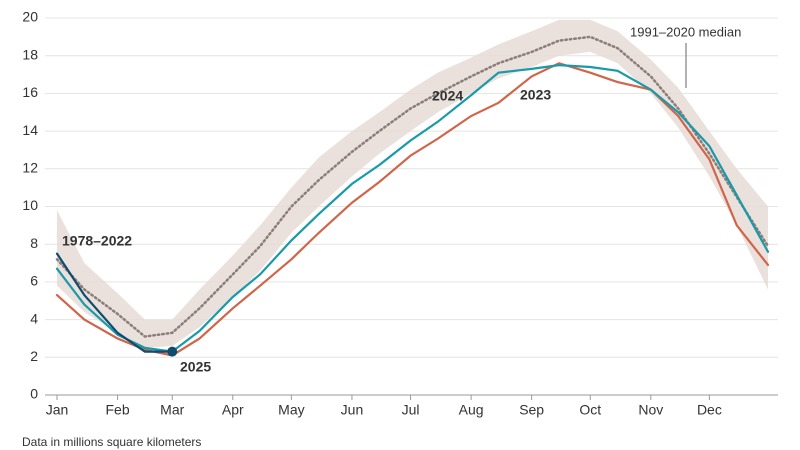  I want to click on series-label: 1991–2020 median, so click(685, 31).